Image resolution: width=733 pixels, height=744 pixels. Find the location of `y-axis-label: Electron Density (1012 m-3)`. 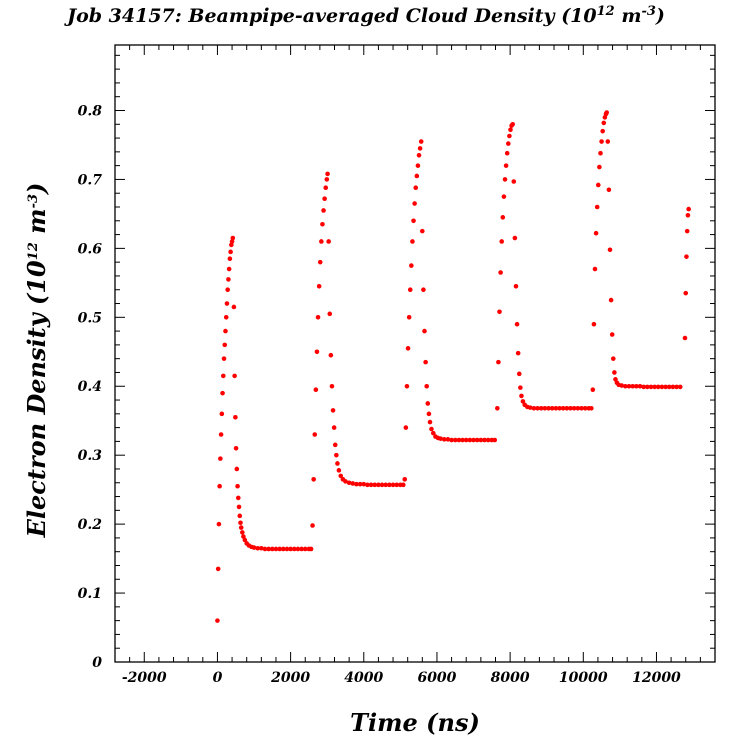

y-axis-label: Electron Density (1012 m-3) is located at coordinates (36, 361).